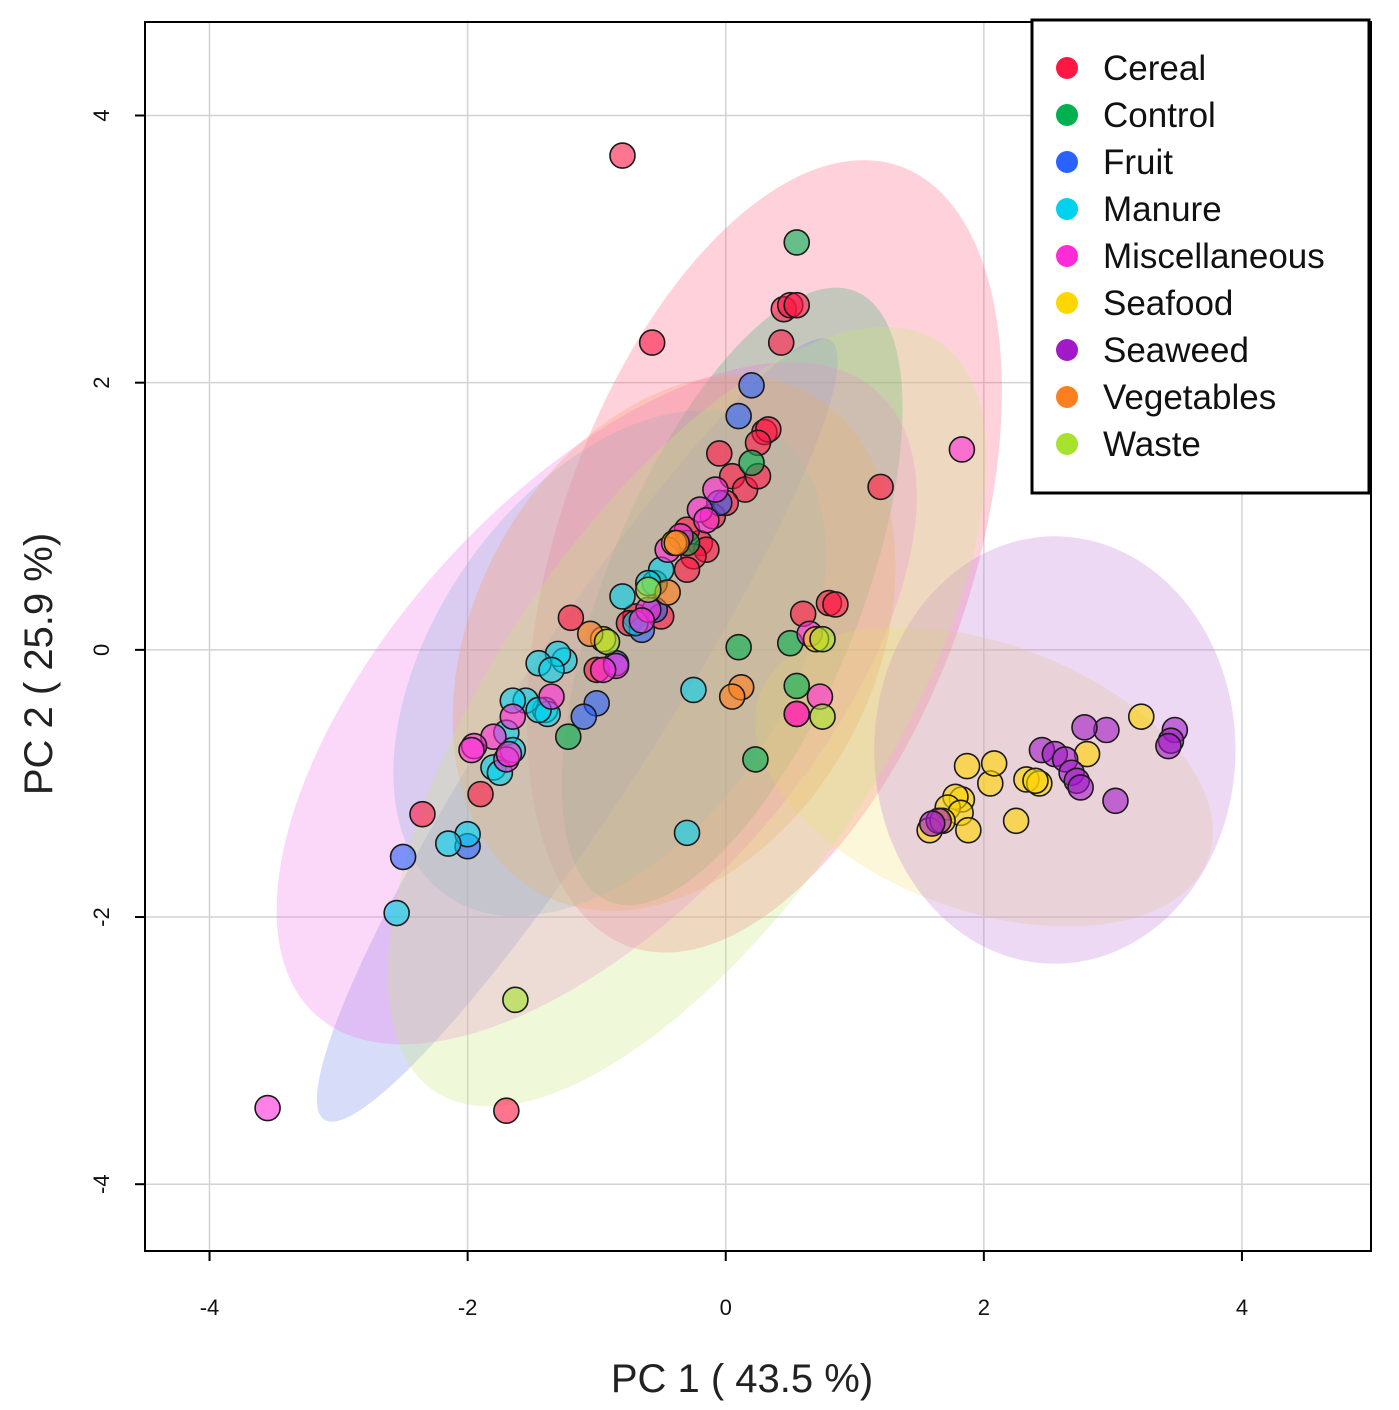 This screenshot has width=1399, height=1410. I want to click on ellipse-control, so click(732, 596).